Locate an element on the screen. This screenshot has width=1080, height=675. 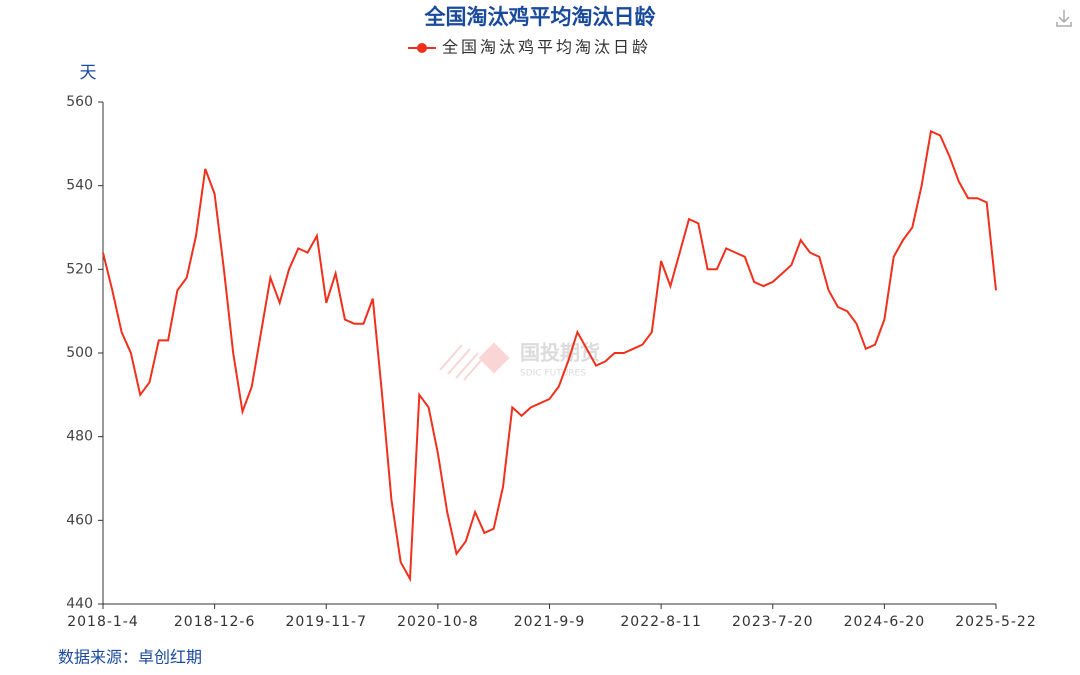
y-tick-label: 480 is located at coordinates (79, 437).